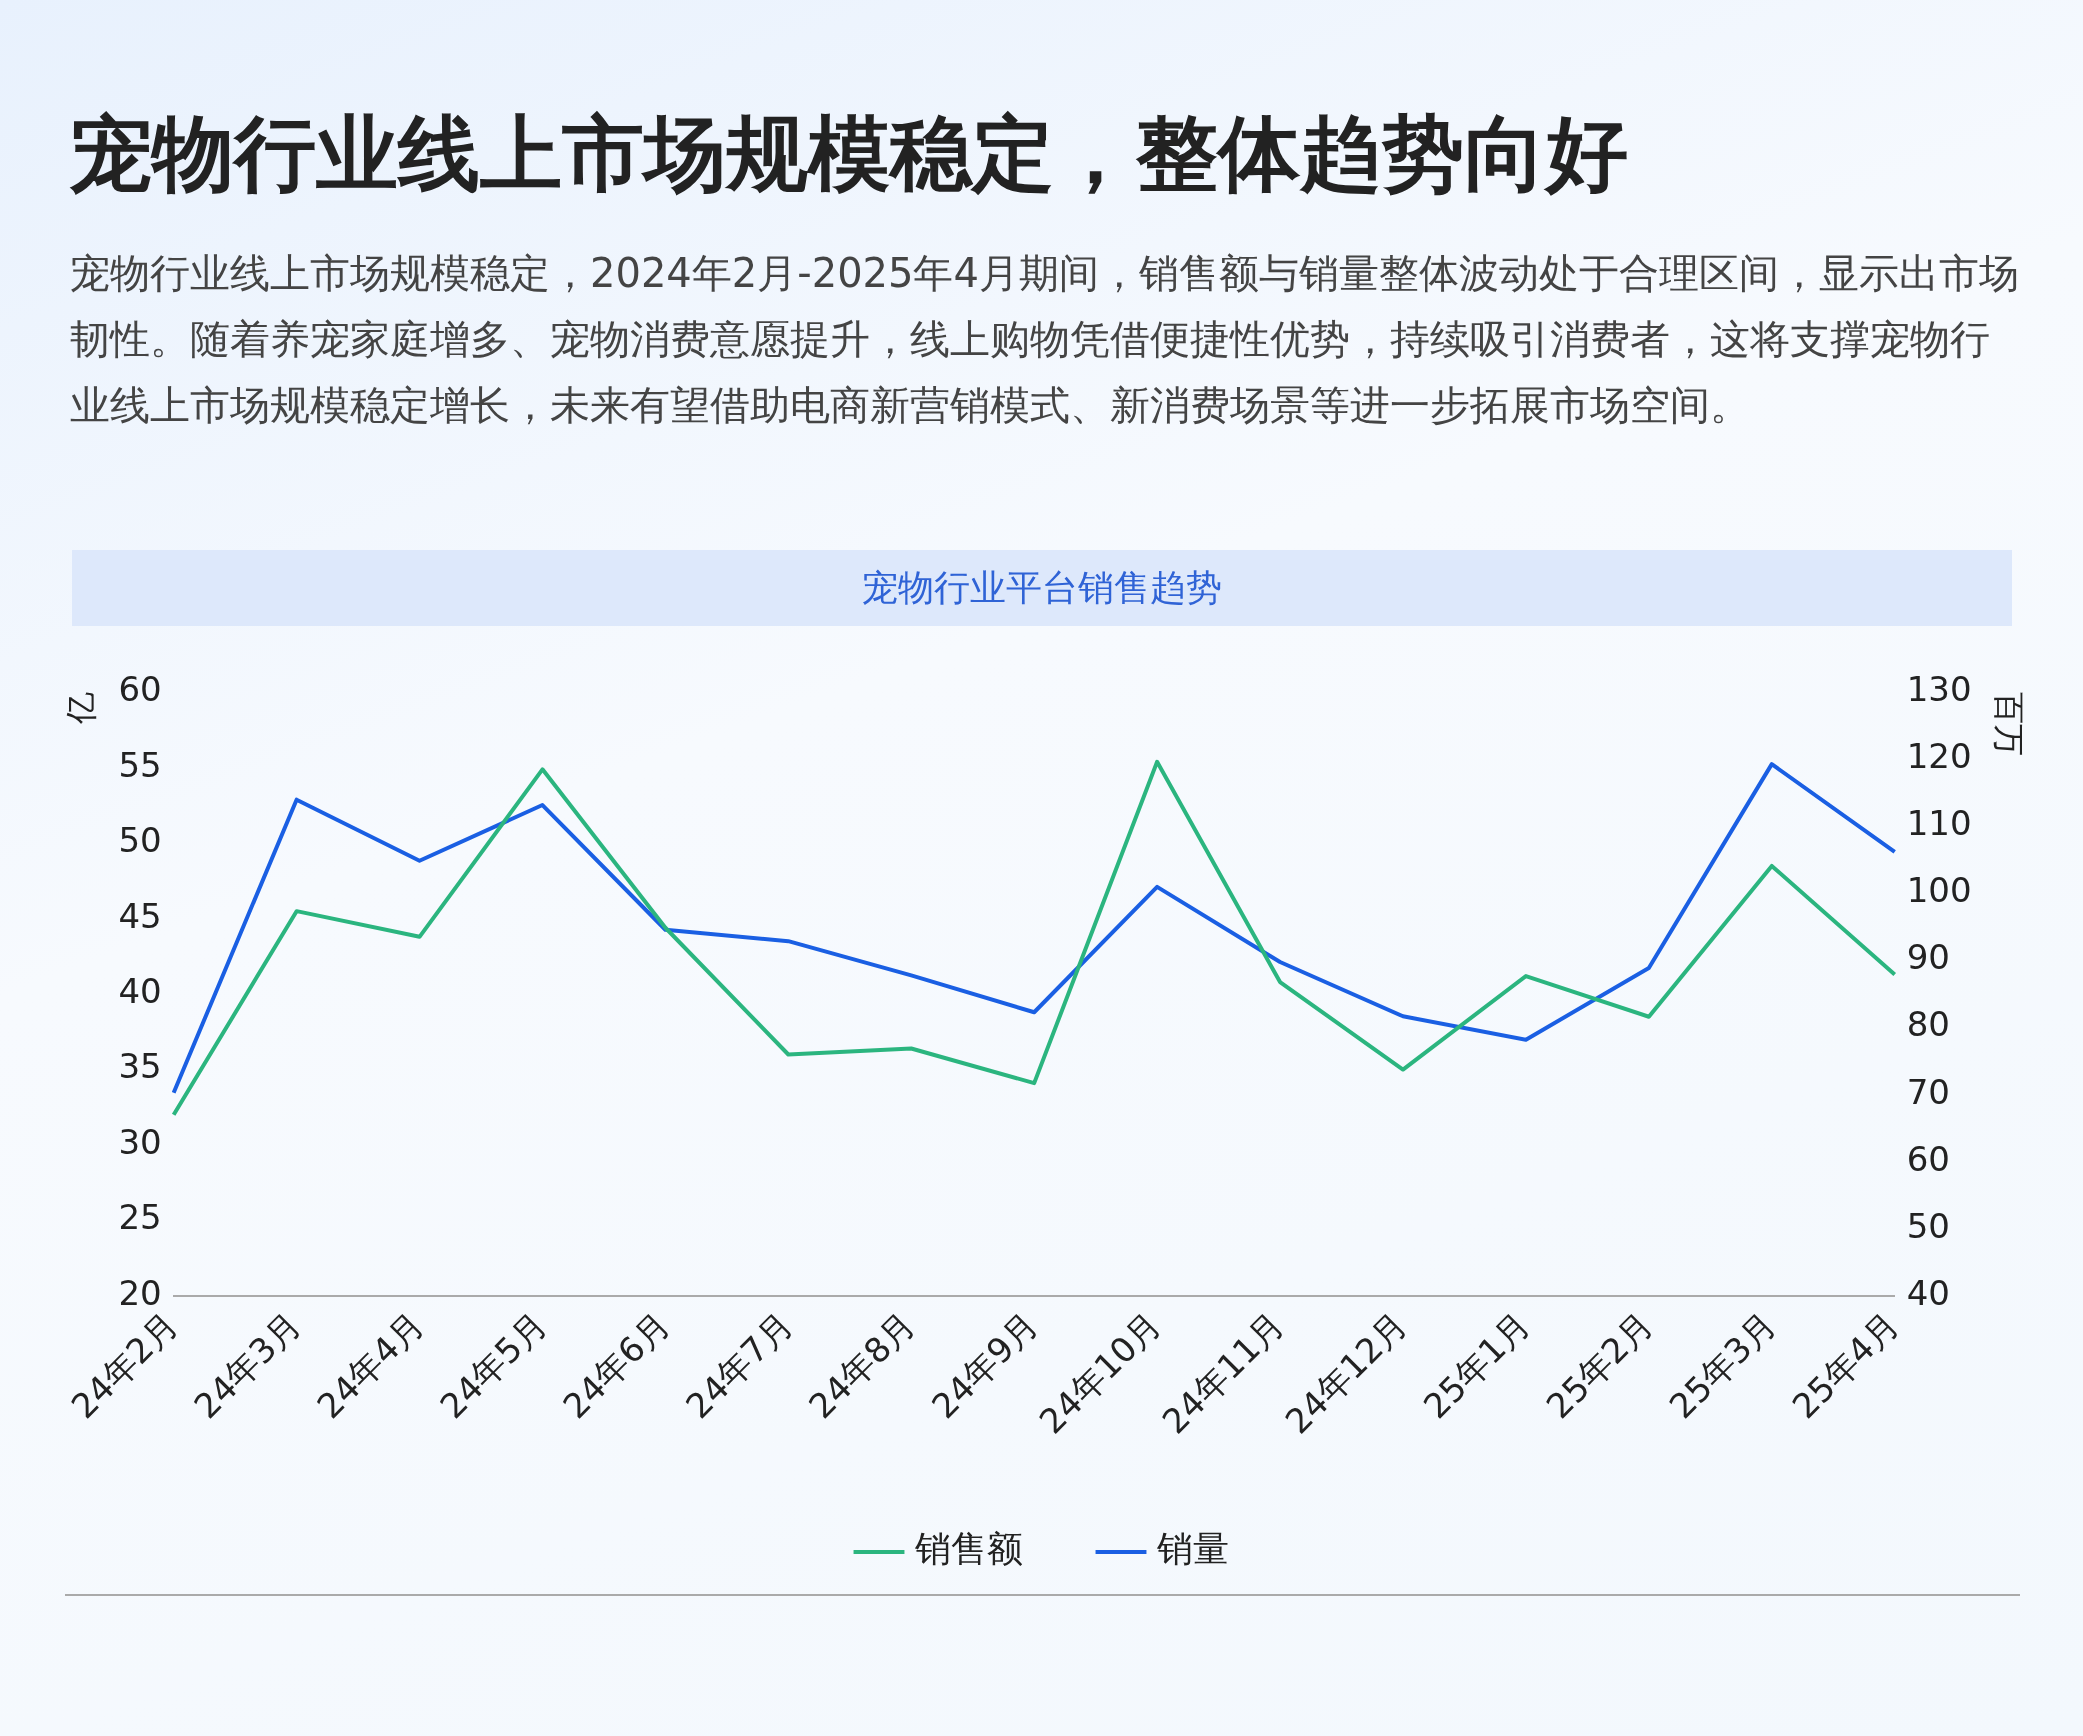 This screenshot has height=1736, width=2083. Describe the element at coordinates (1928, 957) in the screenshot. I see `y2-tick-label: 90` at that location.